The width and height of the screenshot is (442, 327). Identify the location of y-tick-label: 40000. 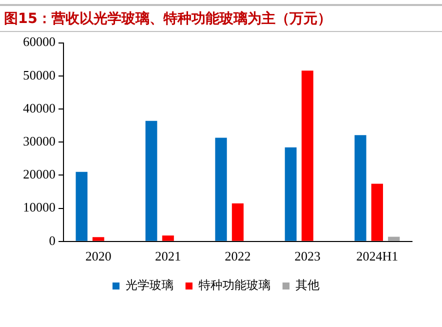
(39, 108).